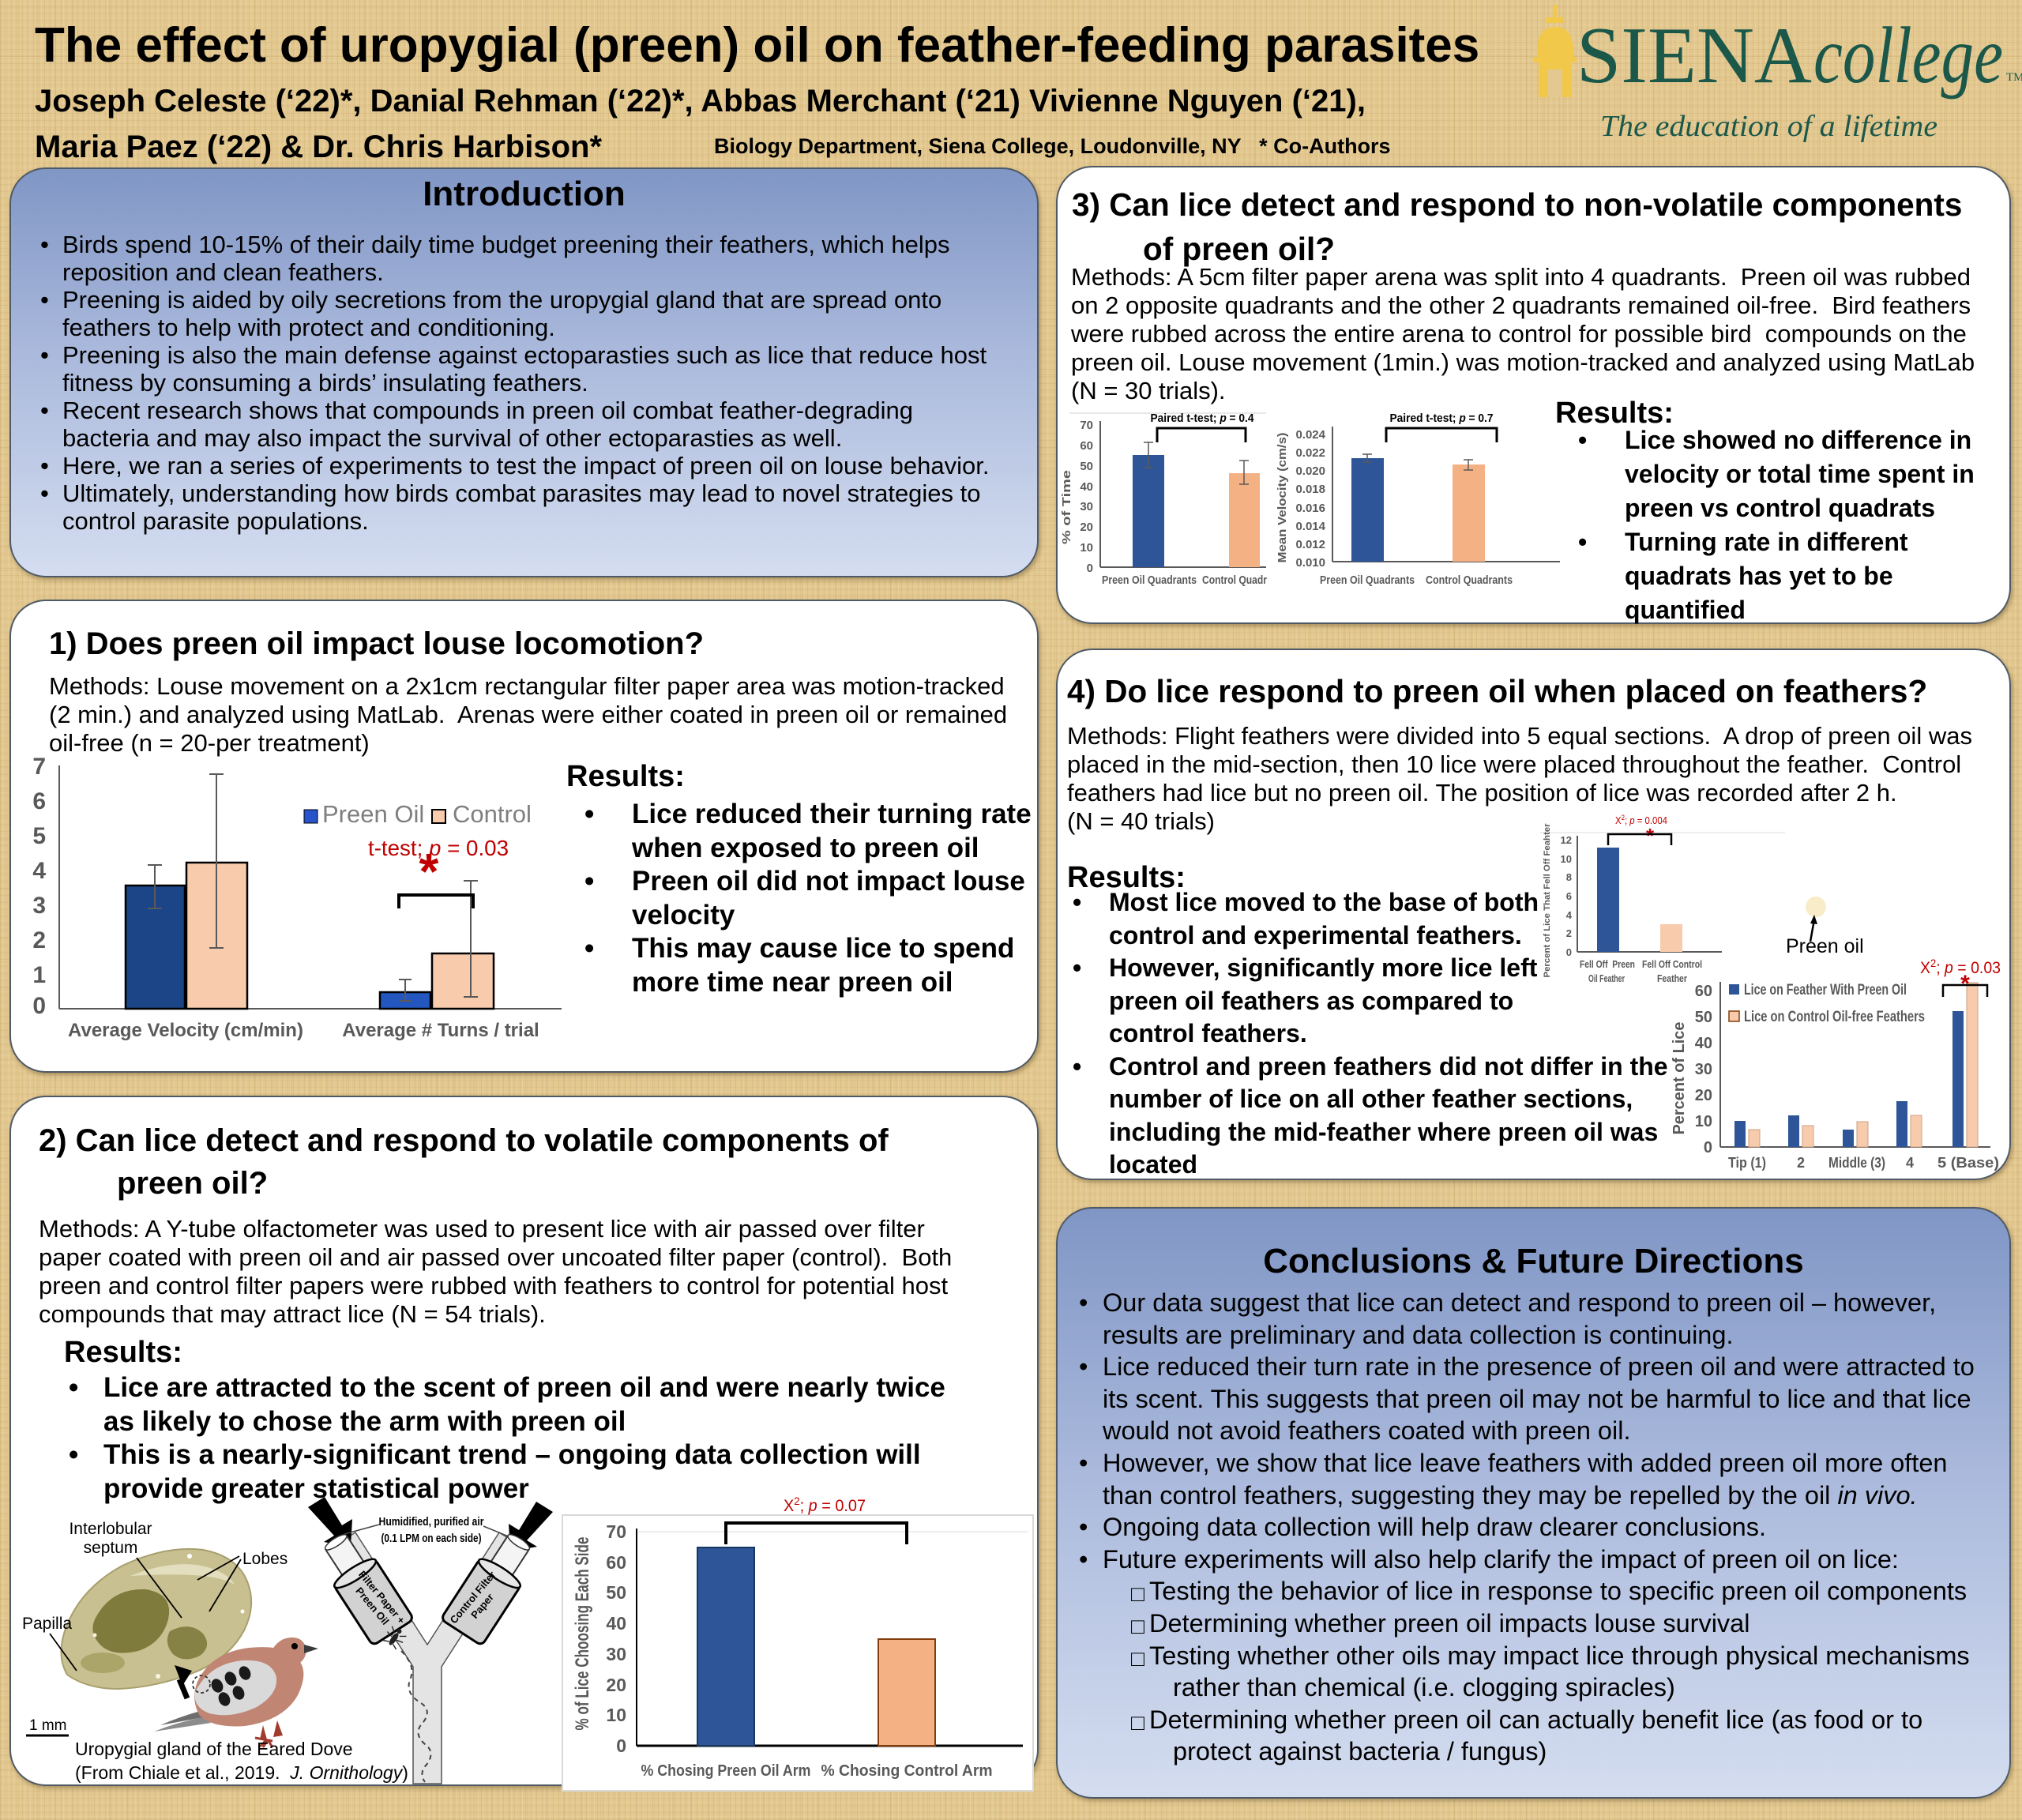 The width and height of the screenshot is (2022, 1820). I want to click on svg-text: Humidified, purified air, so click(431, 1522).